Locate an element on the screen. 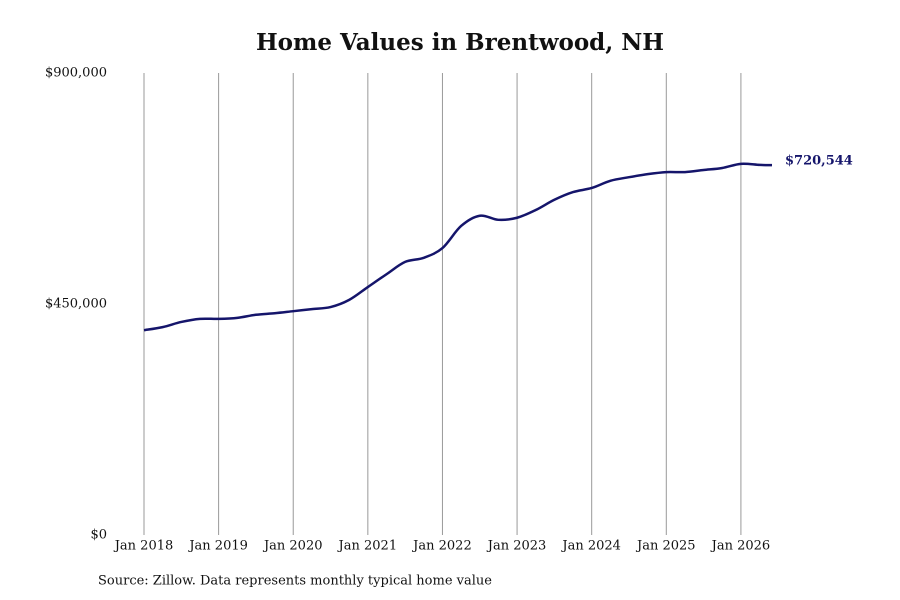 The image size is (900, 600). x-tick-label: Jan 2019 is located at coordinates (217, 546).